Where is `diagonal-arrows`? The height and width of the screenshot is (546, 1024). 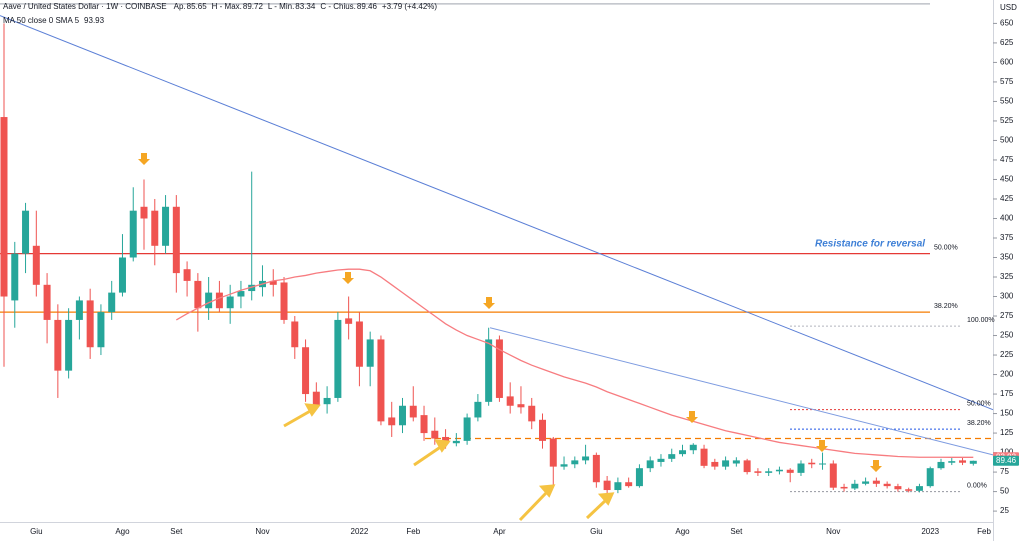 diagonal-arrows is located at coordinates (449, 462).